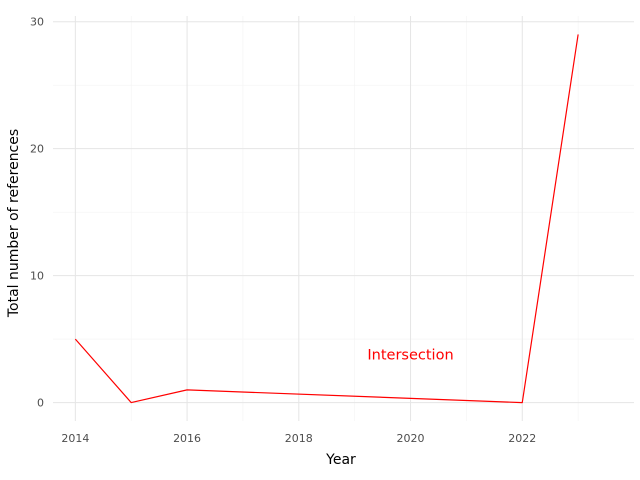  Describe the element at coordinates (522, 438) in the screenshot. I see `x-tick-label: 2022` at that location.